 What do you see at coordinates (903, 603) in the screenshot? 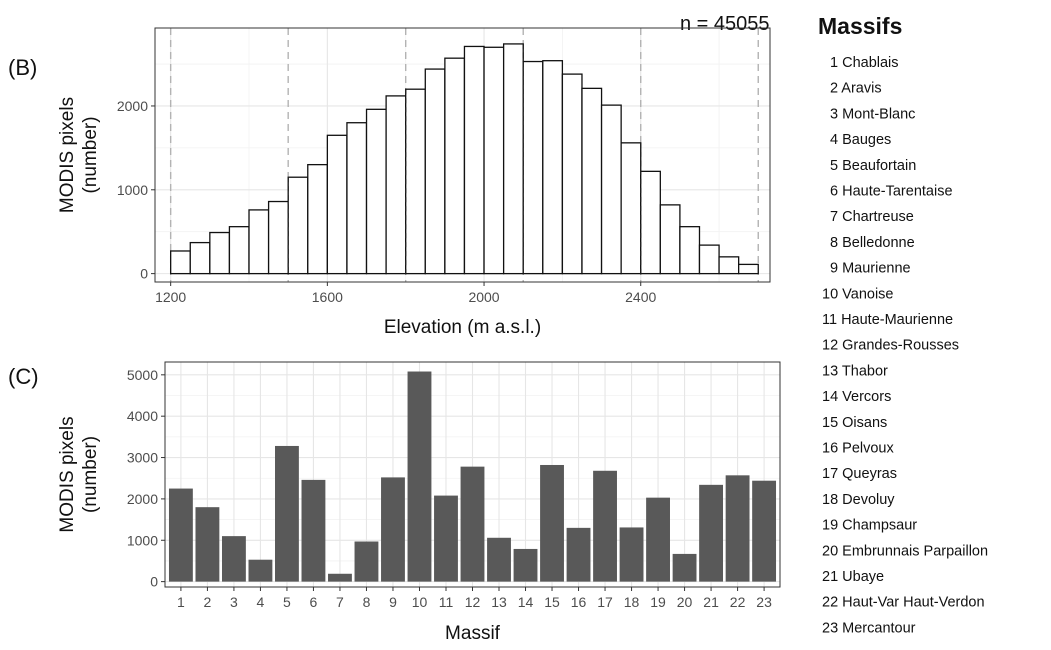
I see `legend-item: 22 Haut-Var Haut-Verdon` at bounding box center [903, 603].